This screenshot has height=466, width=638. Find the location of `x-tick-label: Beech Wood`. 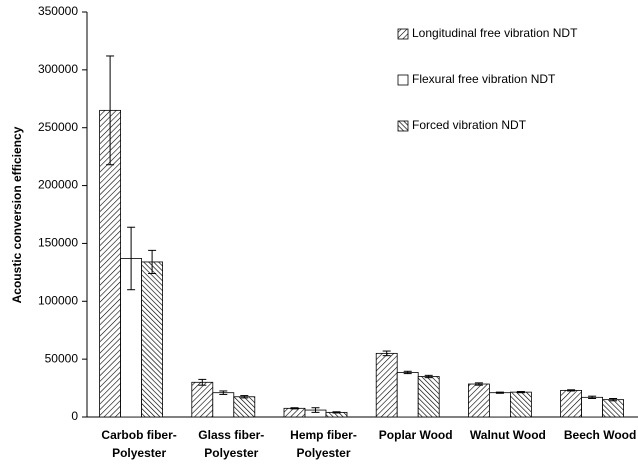

x-tick-label: Beech Wood is located at coordinates (600, 435).